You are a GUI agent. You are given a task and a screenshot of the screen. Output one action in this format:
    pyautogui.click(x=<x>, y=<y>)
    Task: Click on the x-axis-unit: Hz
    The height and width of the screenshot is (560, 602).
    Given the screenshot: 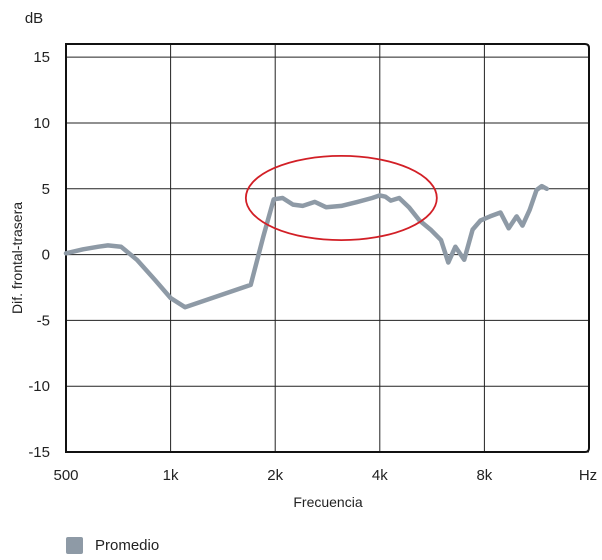 What is the action you would take?
    pyautogui.click(x=588, y=475)
    